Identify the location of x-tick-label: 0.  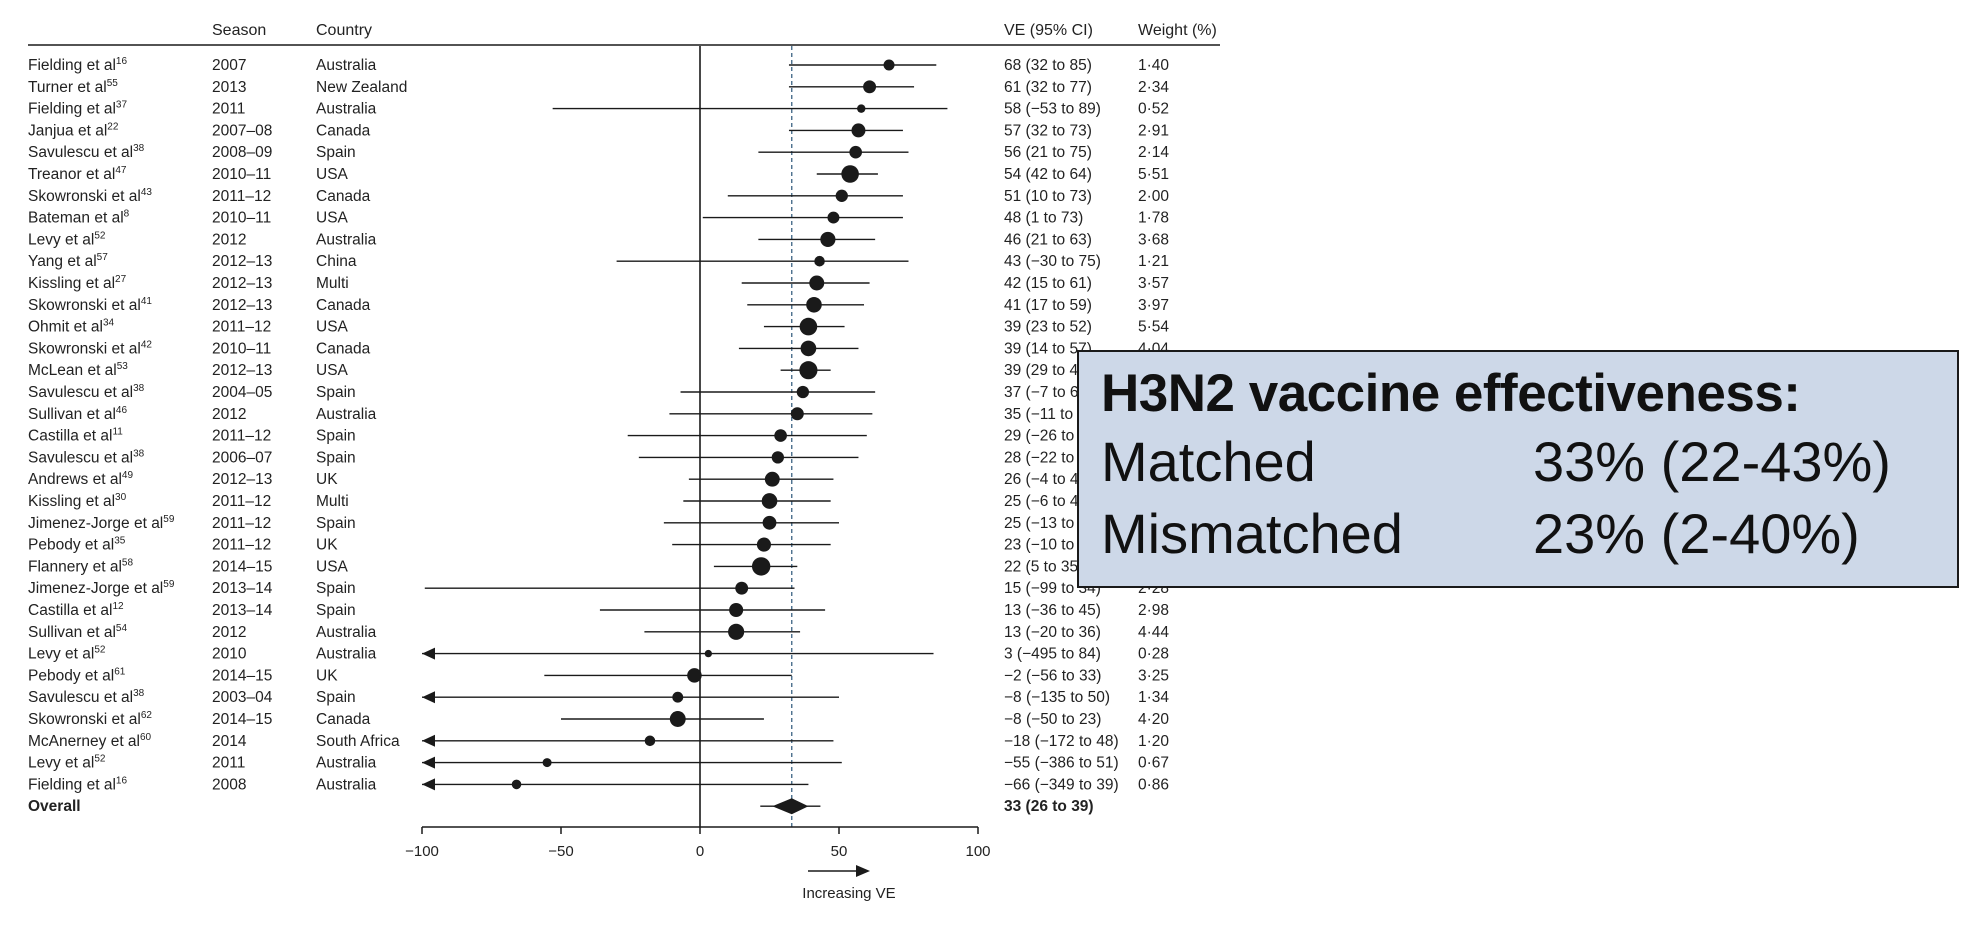
(700, 851).